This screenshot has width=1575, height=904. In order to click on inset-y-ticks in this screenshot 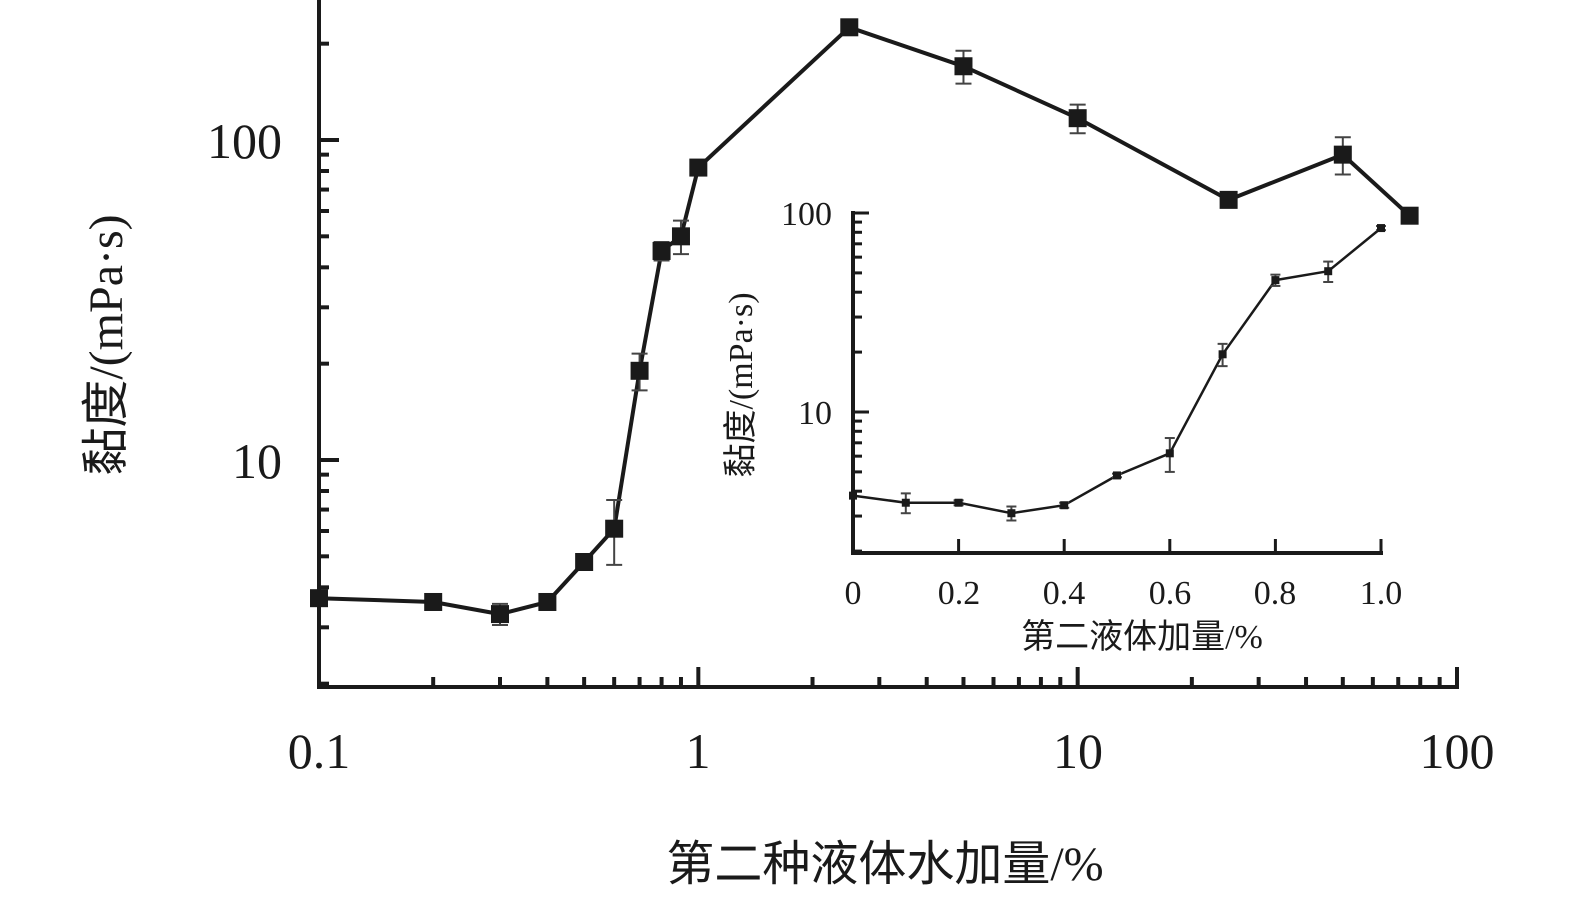, I will do `click(861, 382)`.